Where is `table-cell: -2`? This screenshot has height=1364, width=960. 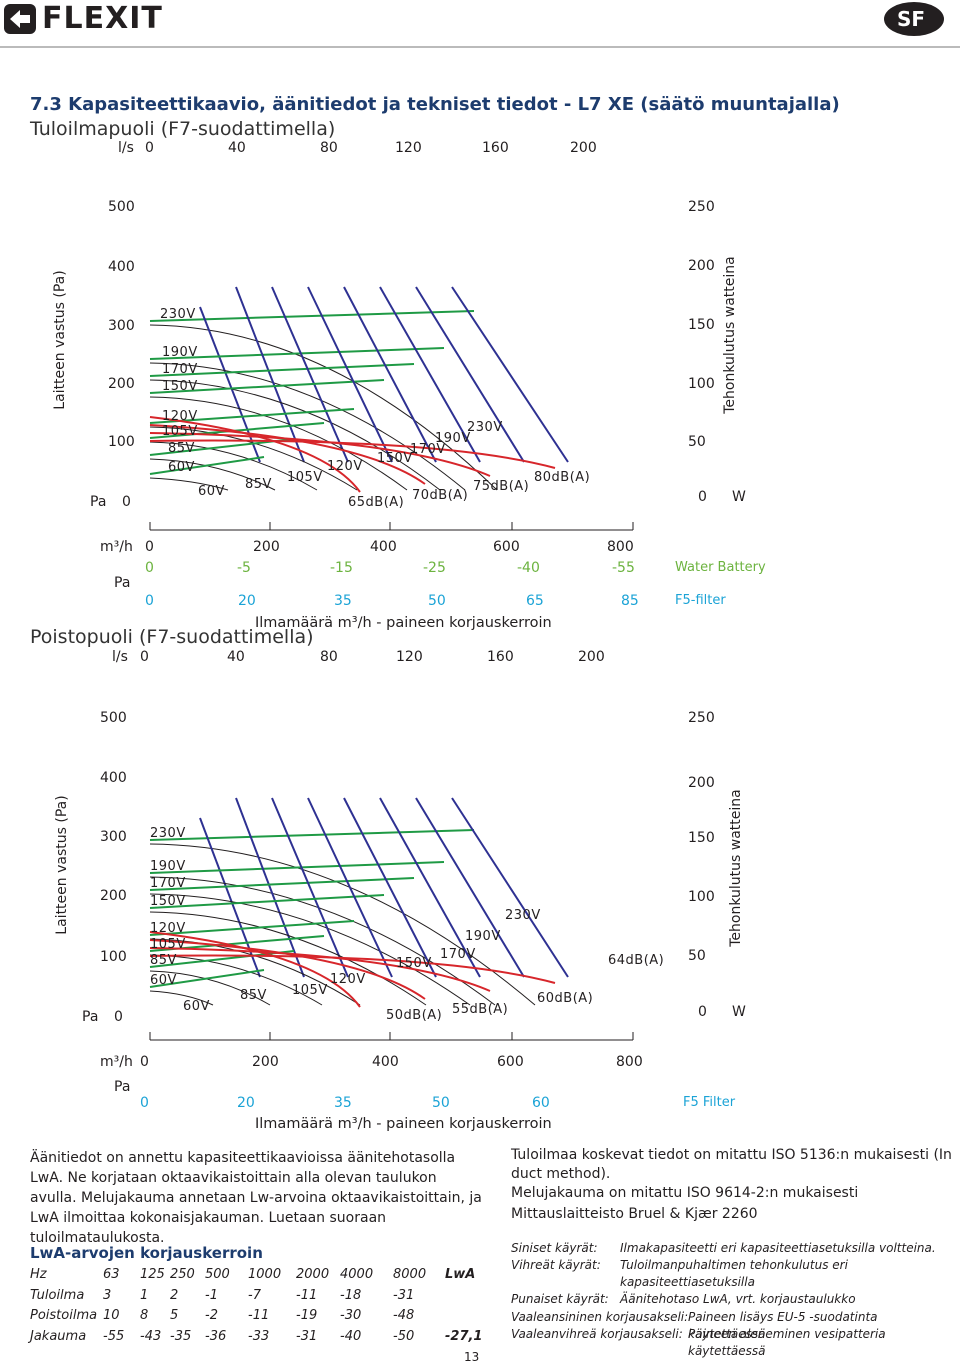 table-cell: -2 is located at coordinates (211, 1315).